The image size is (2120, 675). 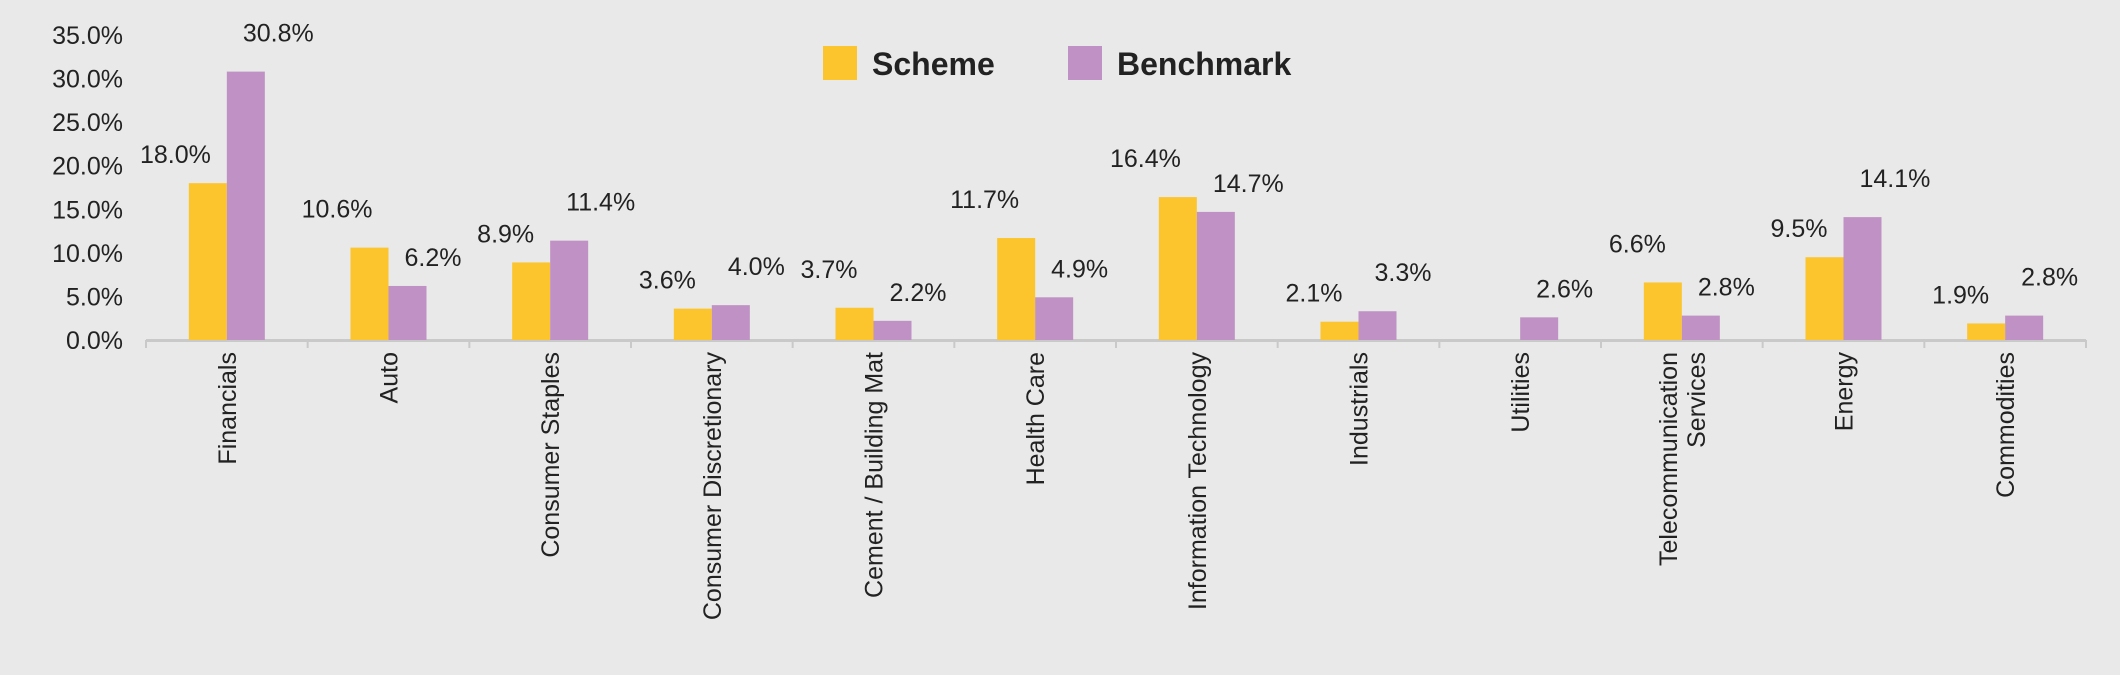 What do you see at coordinates (94, 297) in the screenshot?
I see `y-tick-label: 5.0%` at bounding box center [94, 297].